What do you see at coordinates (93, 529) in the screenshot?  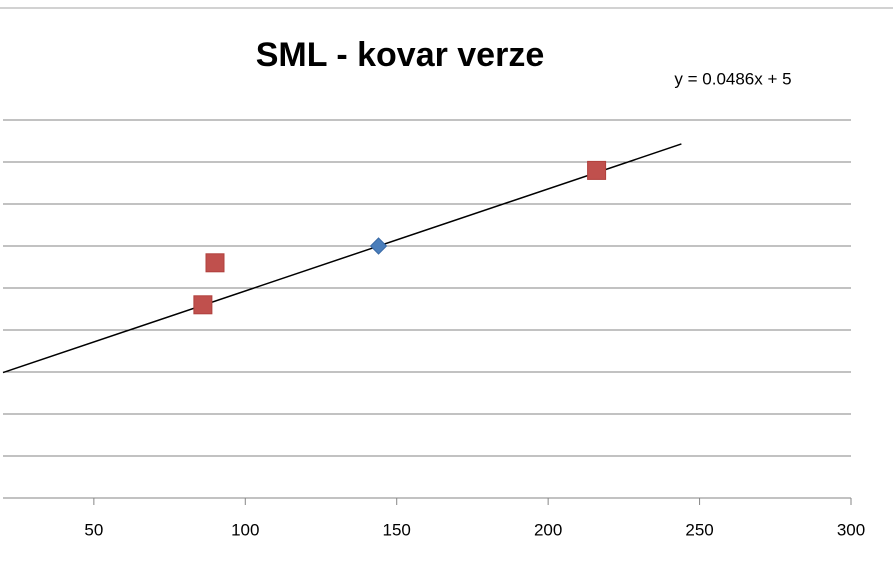 I see `x-tick-label: 50` at bounding box center [93, 529].